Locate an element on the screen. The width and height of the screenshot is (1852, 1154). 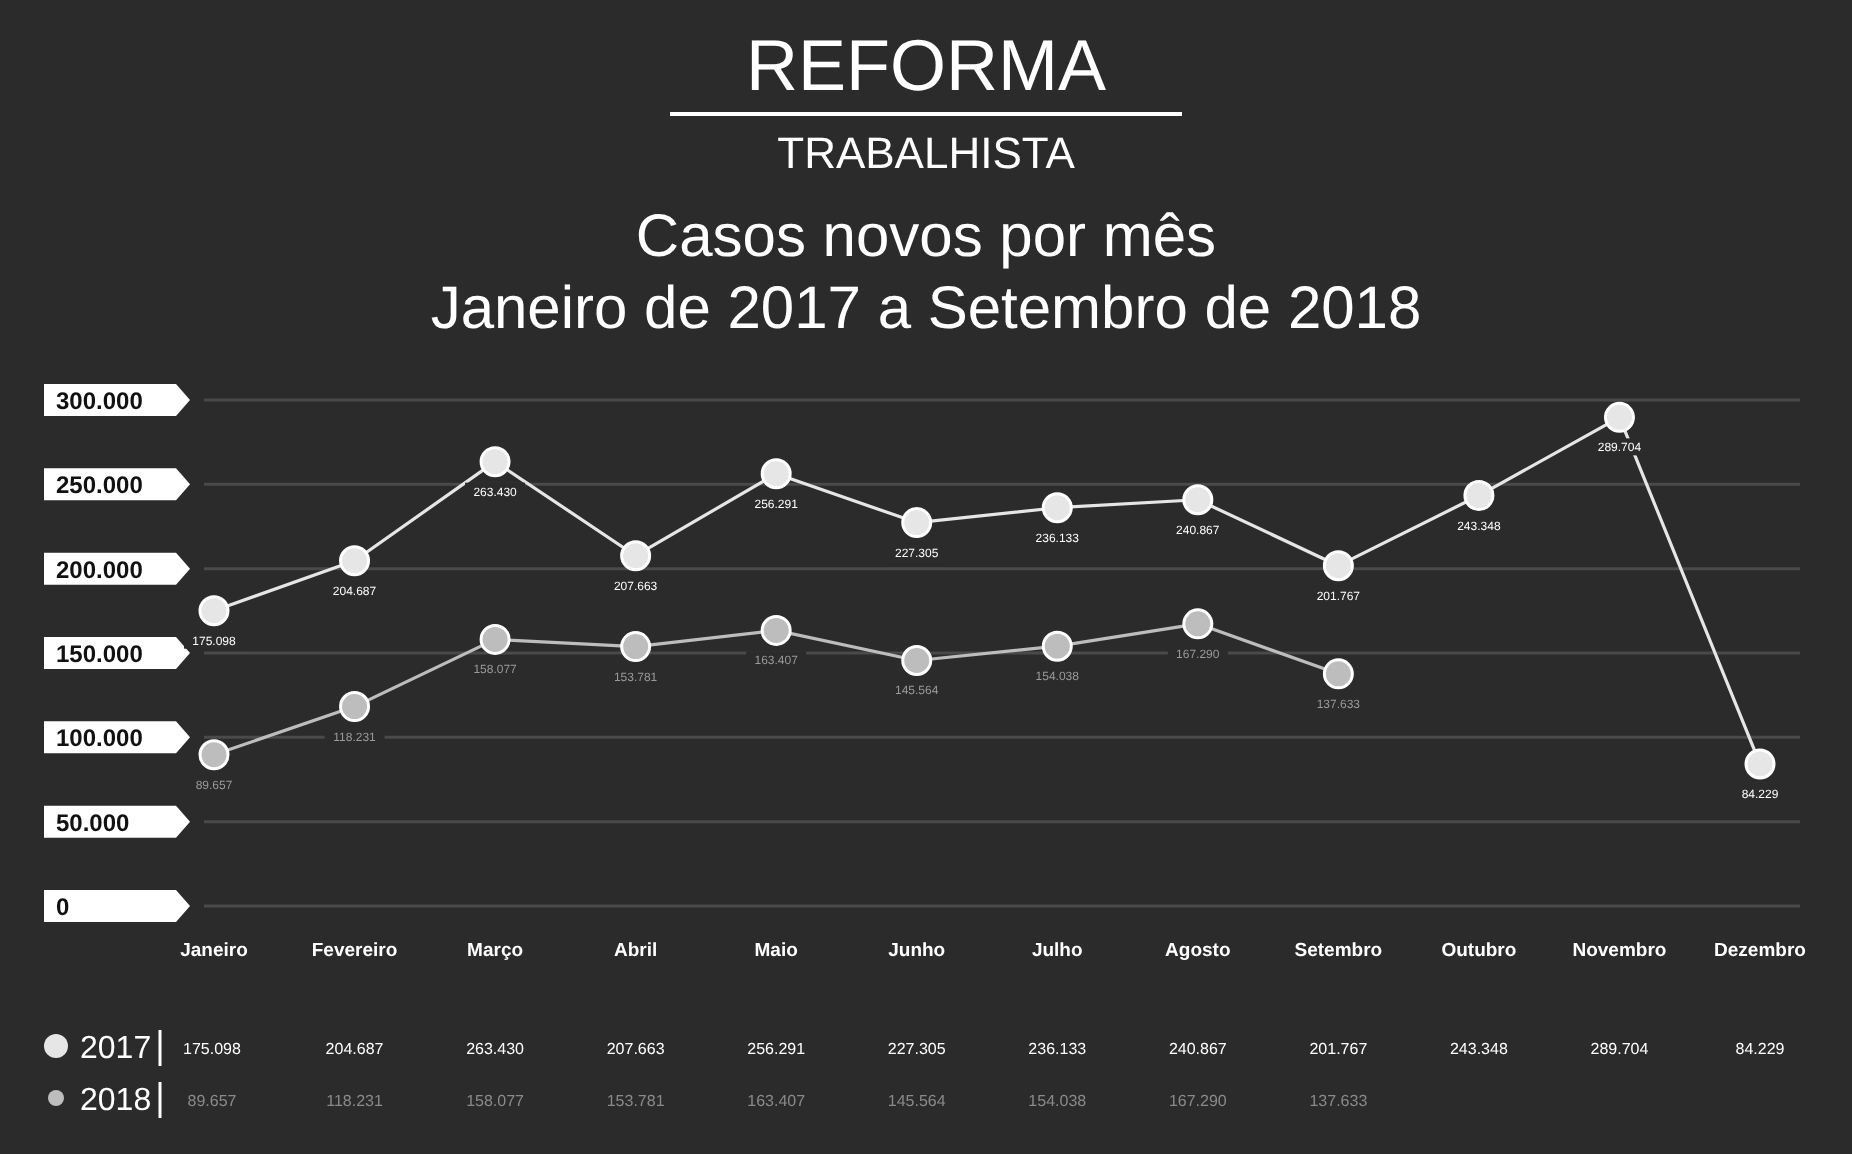
data-label: 84.229 is located at coordinates (1760, 1049).